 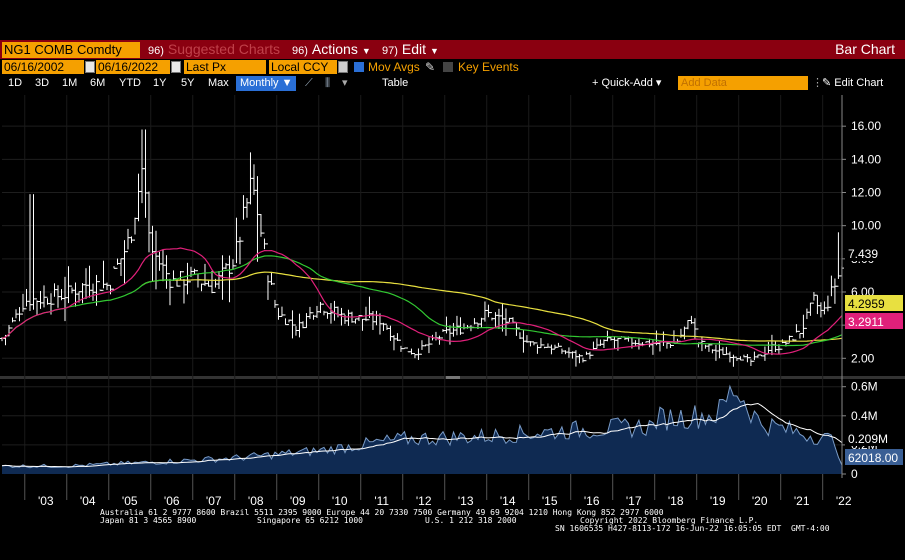 What do you see at coordinates (71, 50) in the screenshot?
I see `ticker-field: NG1 COMB Comdty` at bounding box center [71, 50].